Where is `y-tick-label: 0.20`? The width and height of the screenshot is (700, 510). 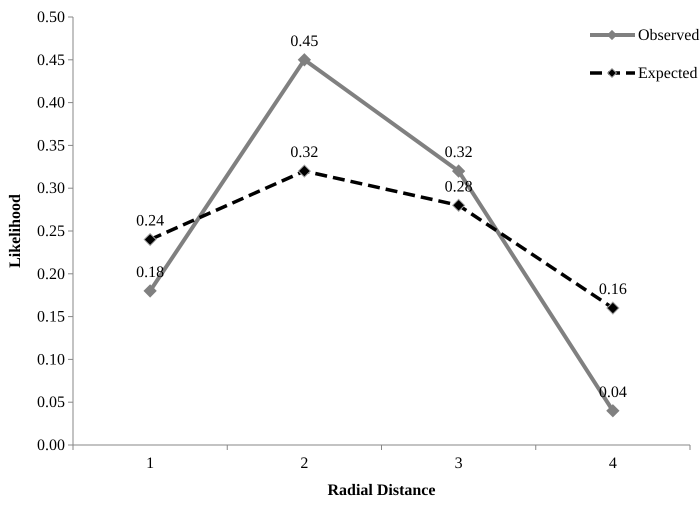 y-tick-label: 0.20 is located at coordinates (51, 274).